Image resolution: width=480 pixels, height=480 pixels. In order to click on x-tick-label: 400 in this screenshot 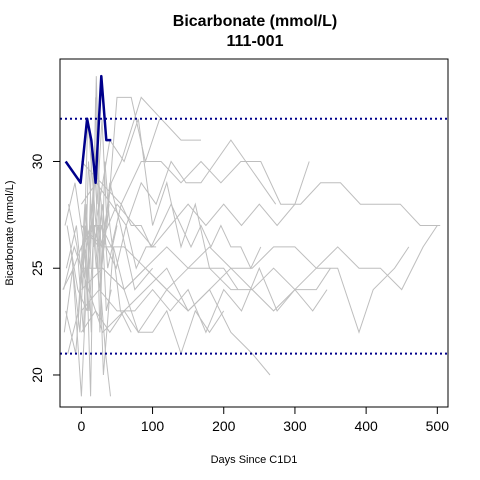, I will do `click(366, 426)`.